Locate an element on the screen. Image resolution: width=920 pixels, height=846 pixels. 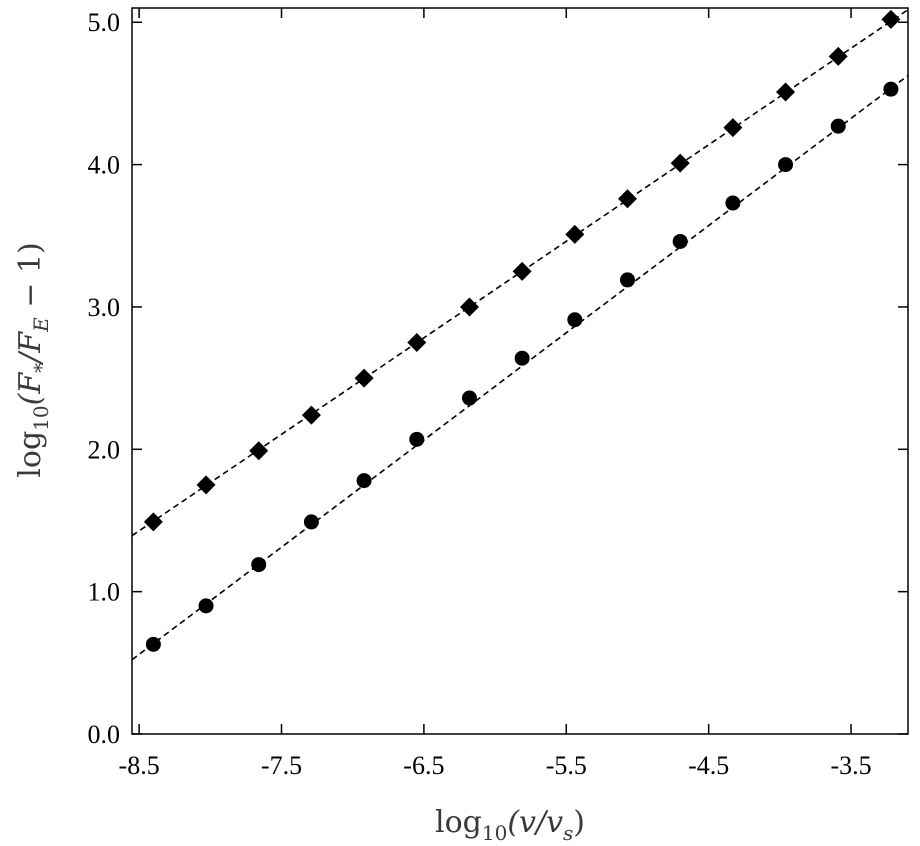
x-tick-label: -4.5 is located at coordinates (708, 765).